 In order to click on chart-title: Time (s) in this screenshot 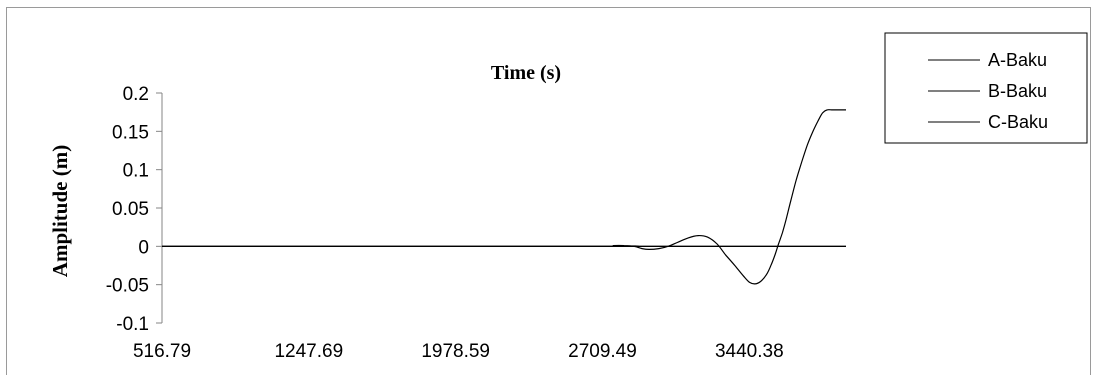, I will do `click(526, 73)`.